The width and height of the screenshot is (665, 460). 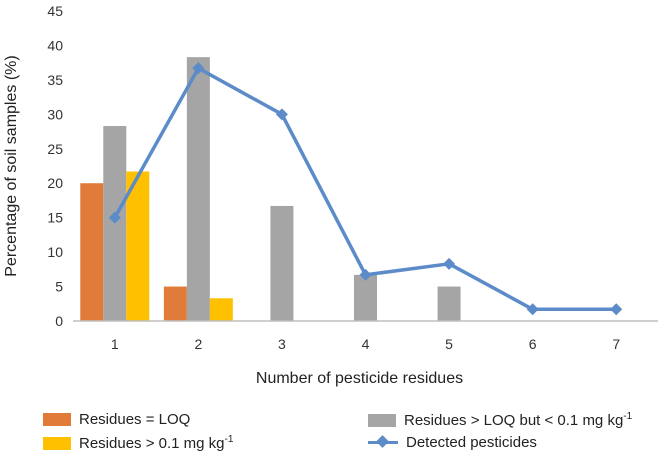 I want to click on y-tick-label: 5, so click(x=59, y=287).